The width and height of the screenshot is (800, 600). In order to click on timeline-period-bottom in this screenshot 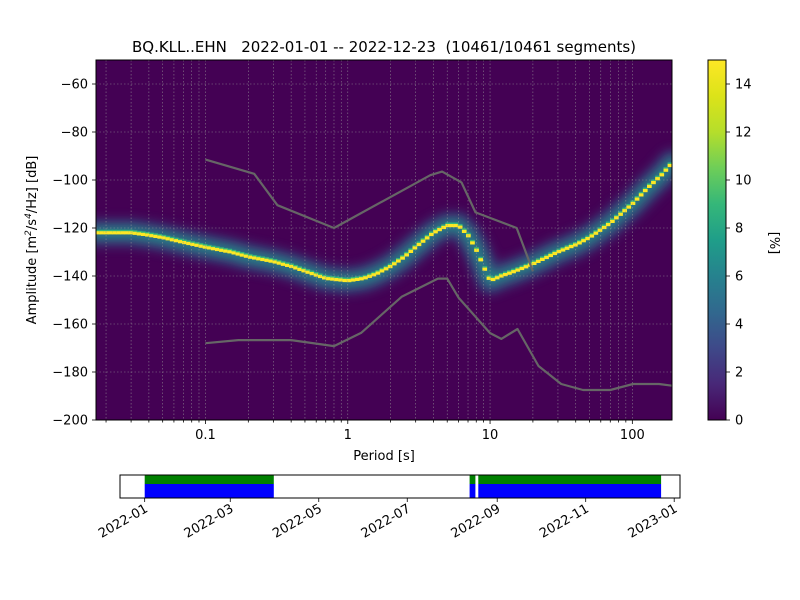, I will do `click(472, 491)`.